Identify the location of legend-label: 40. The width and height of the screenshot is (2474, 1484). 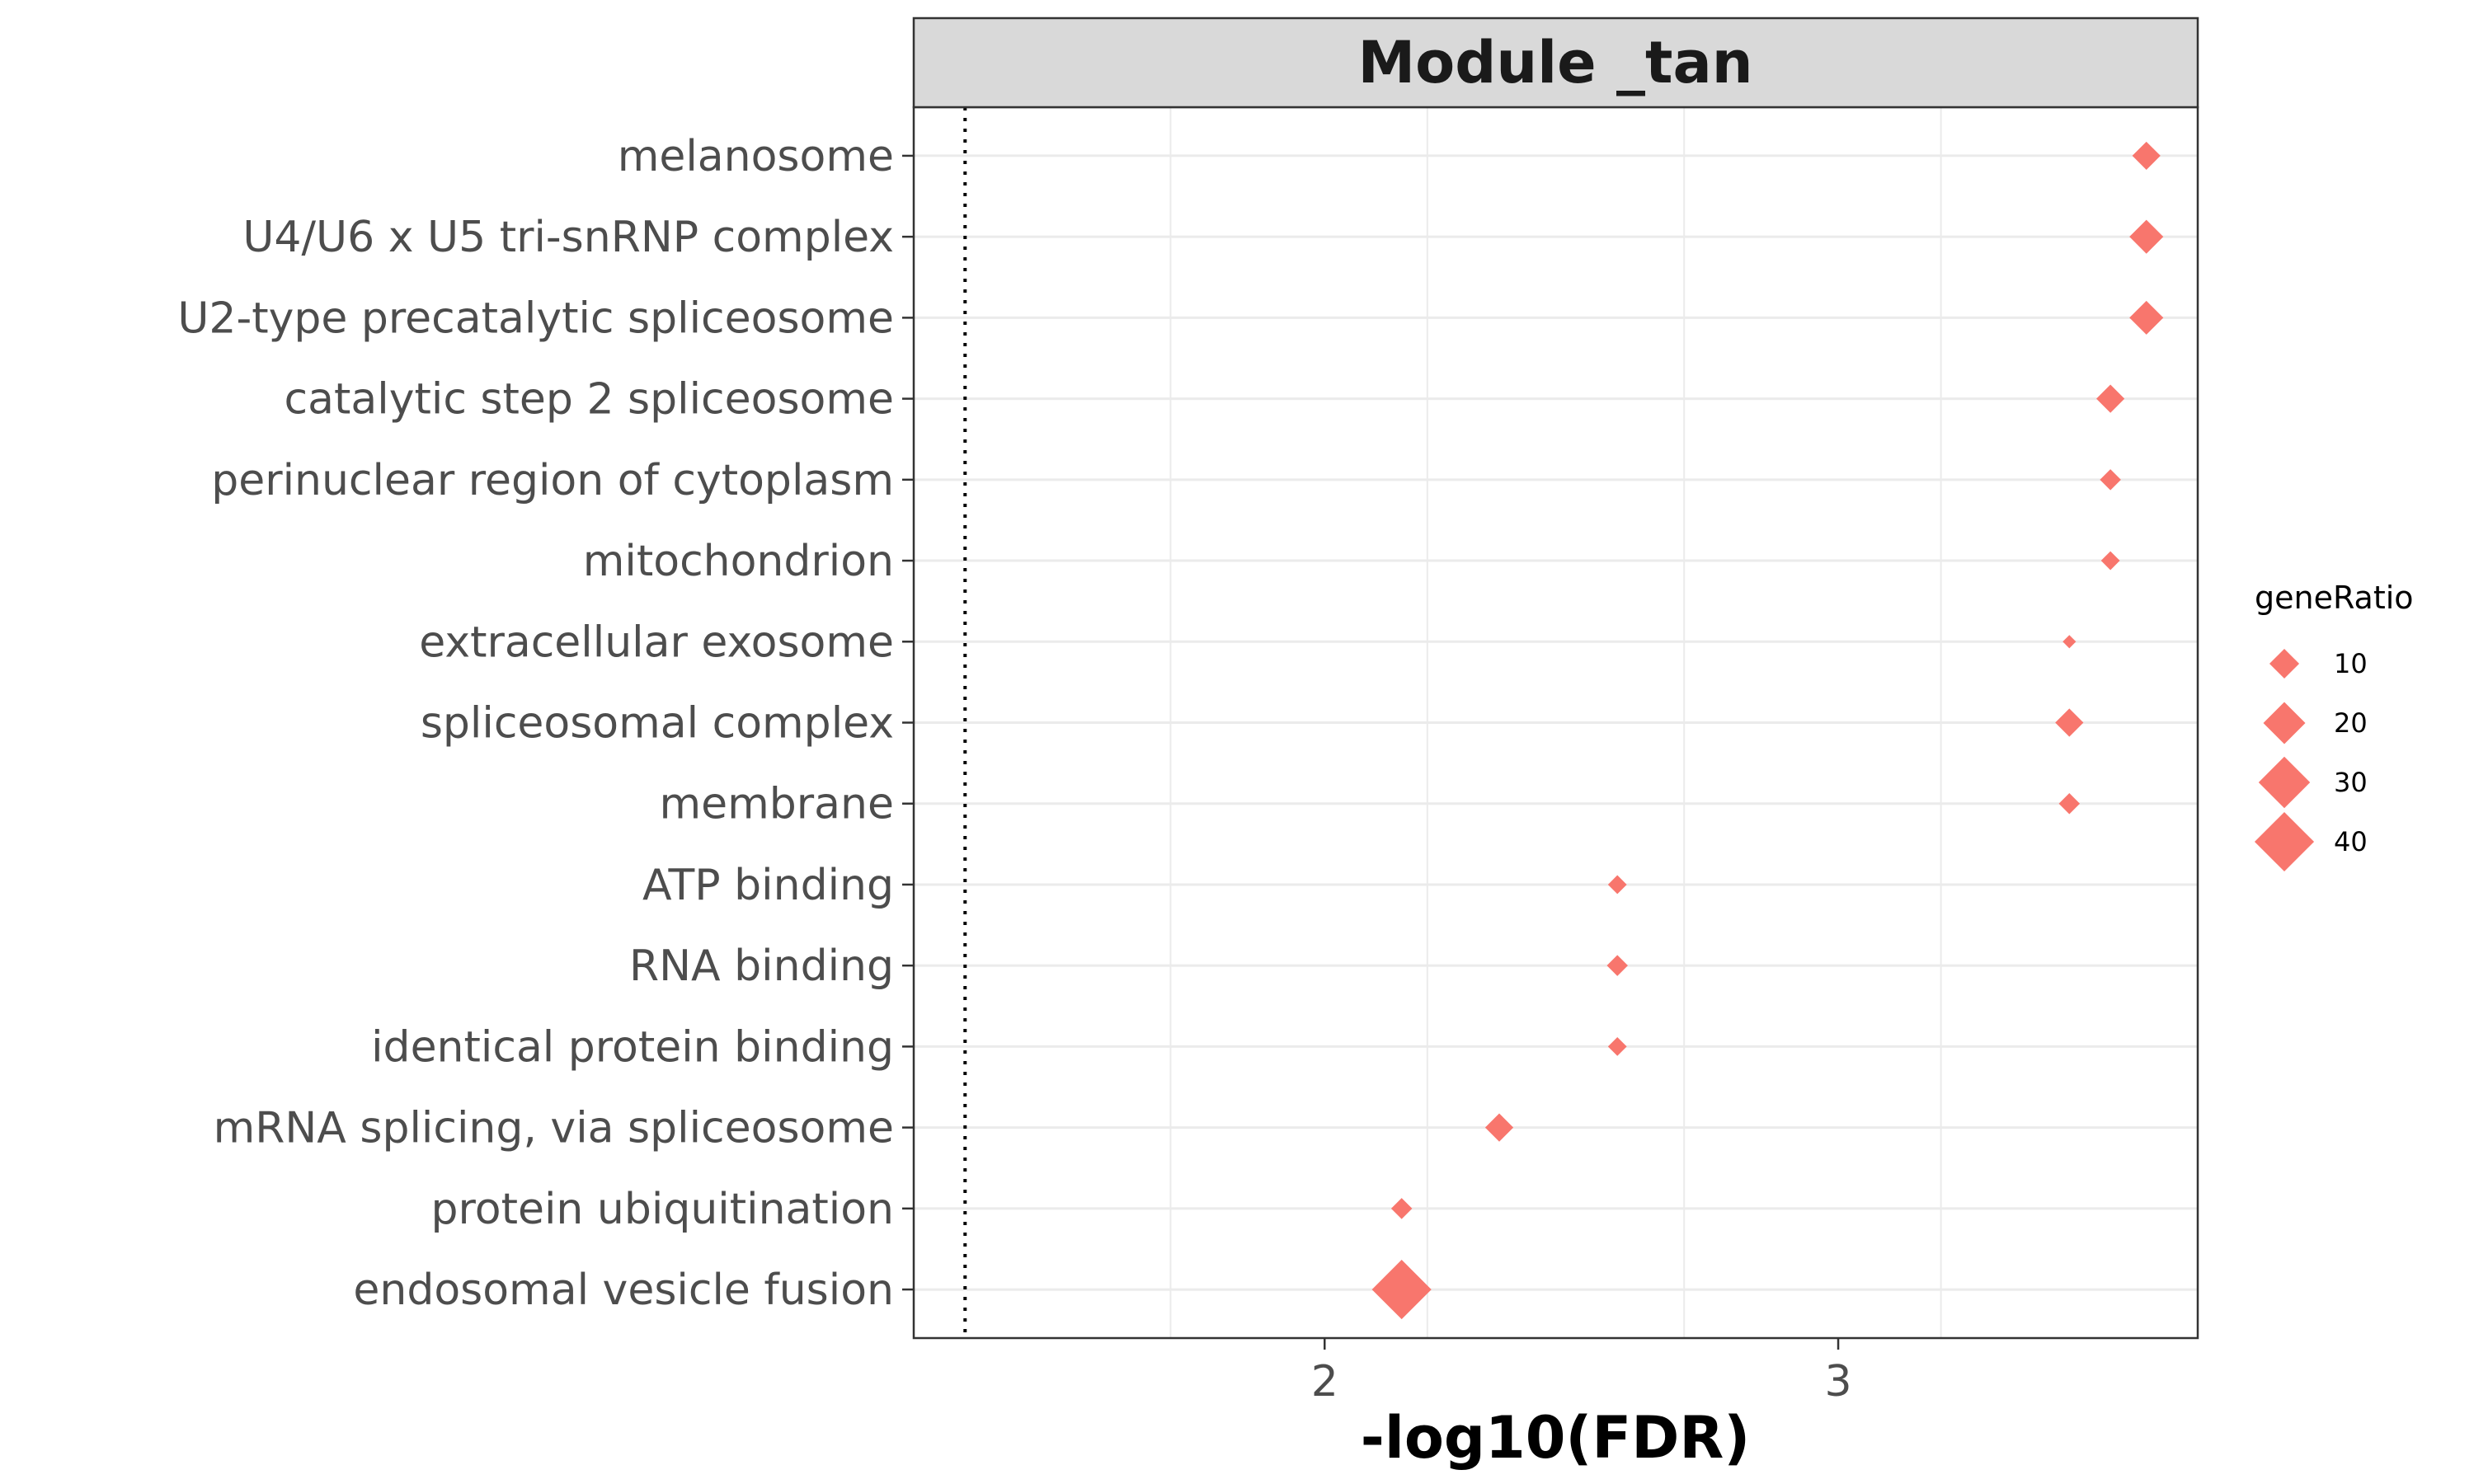
(2351, 841).